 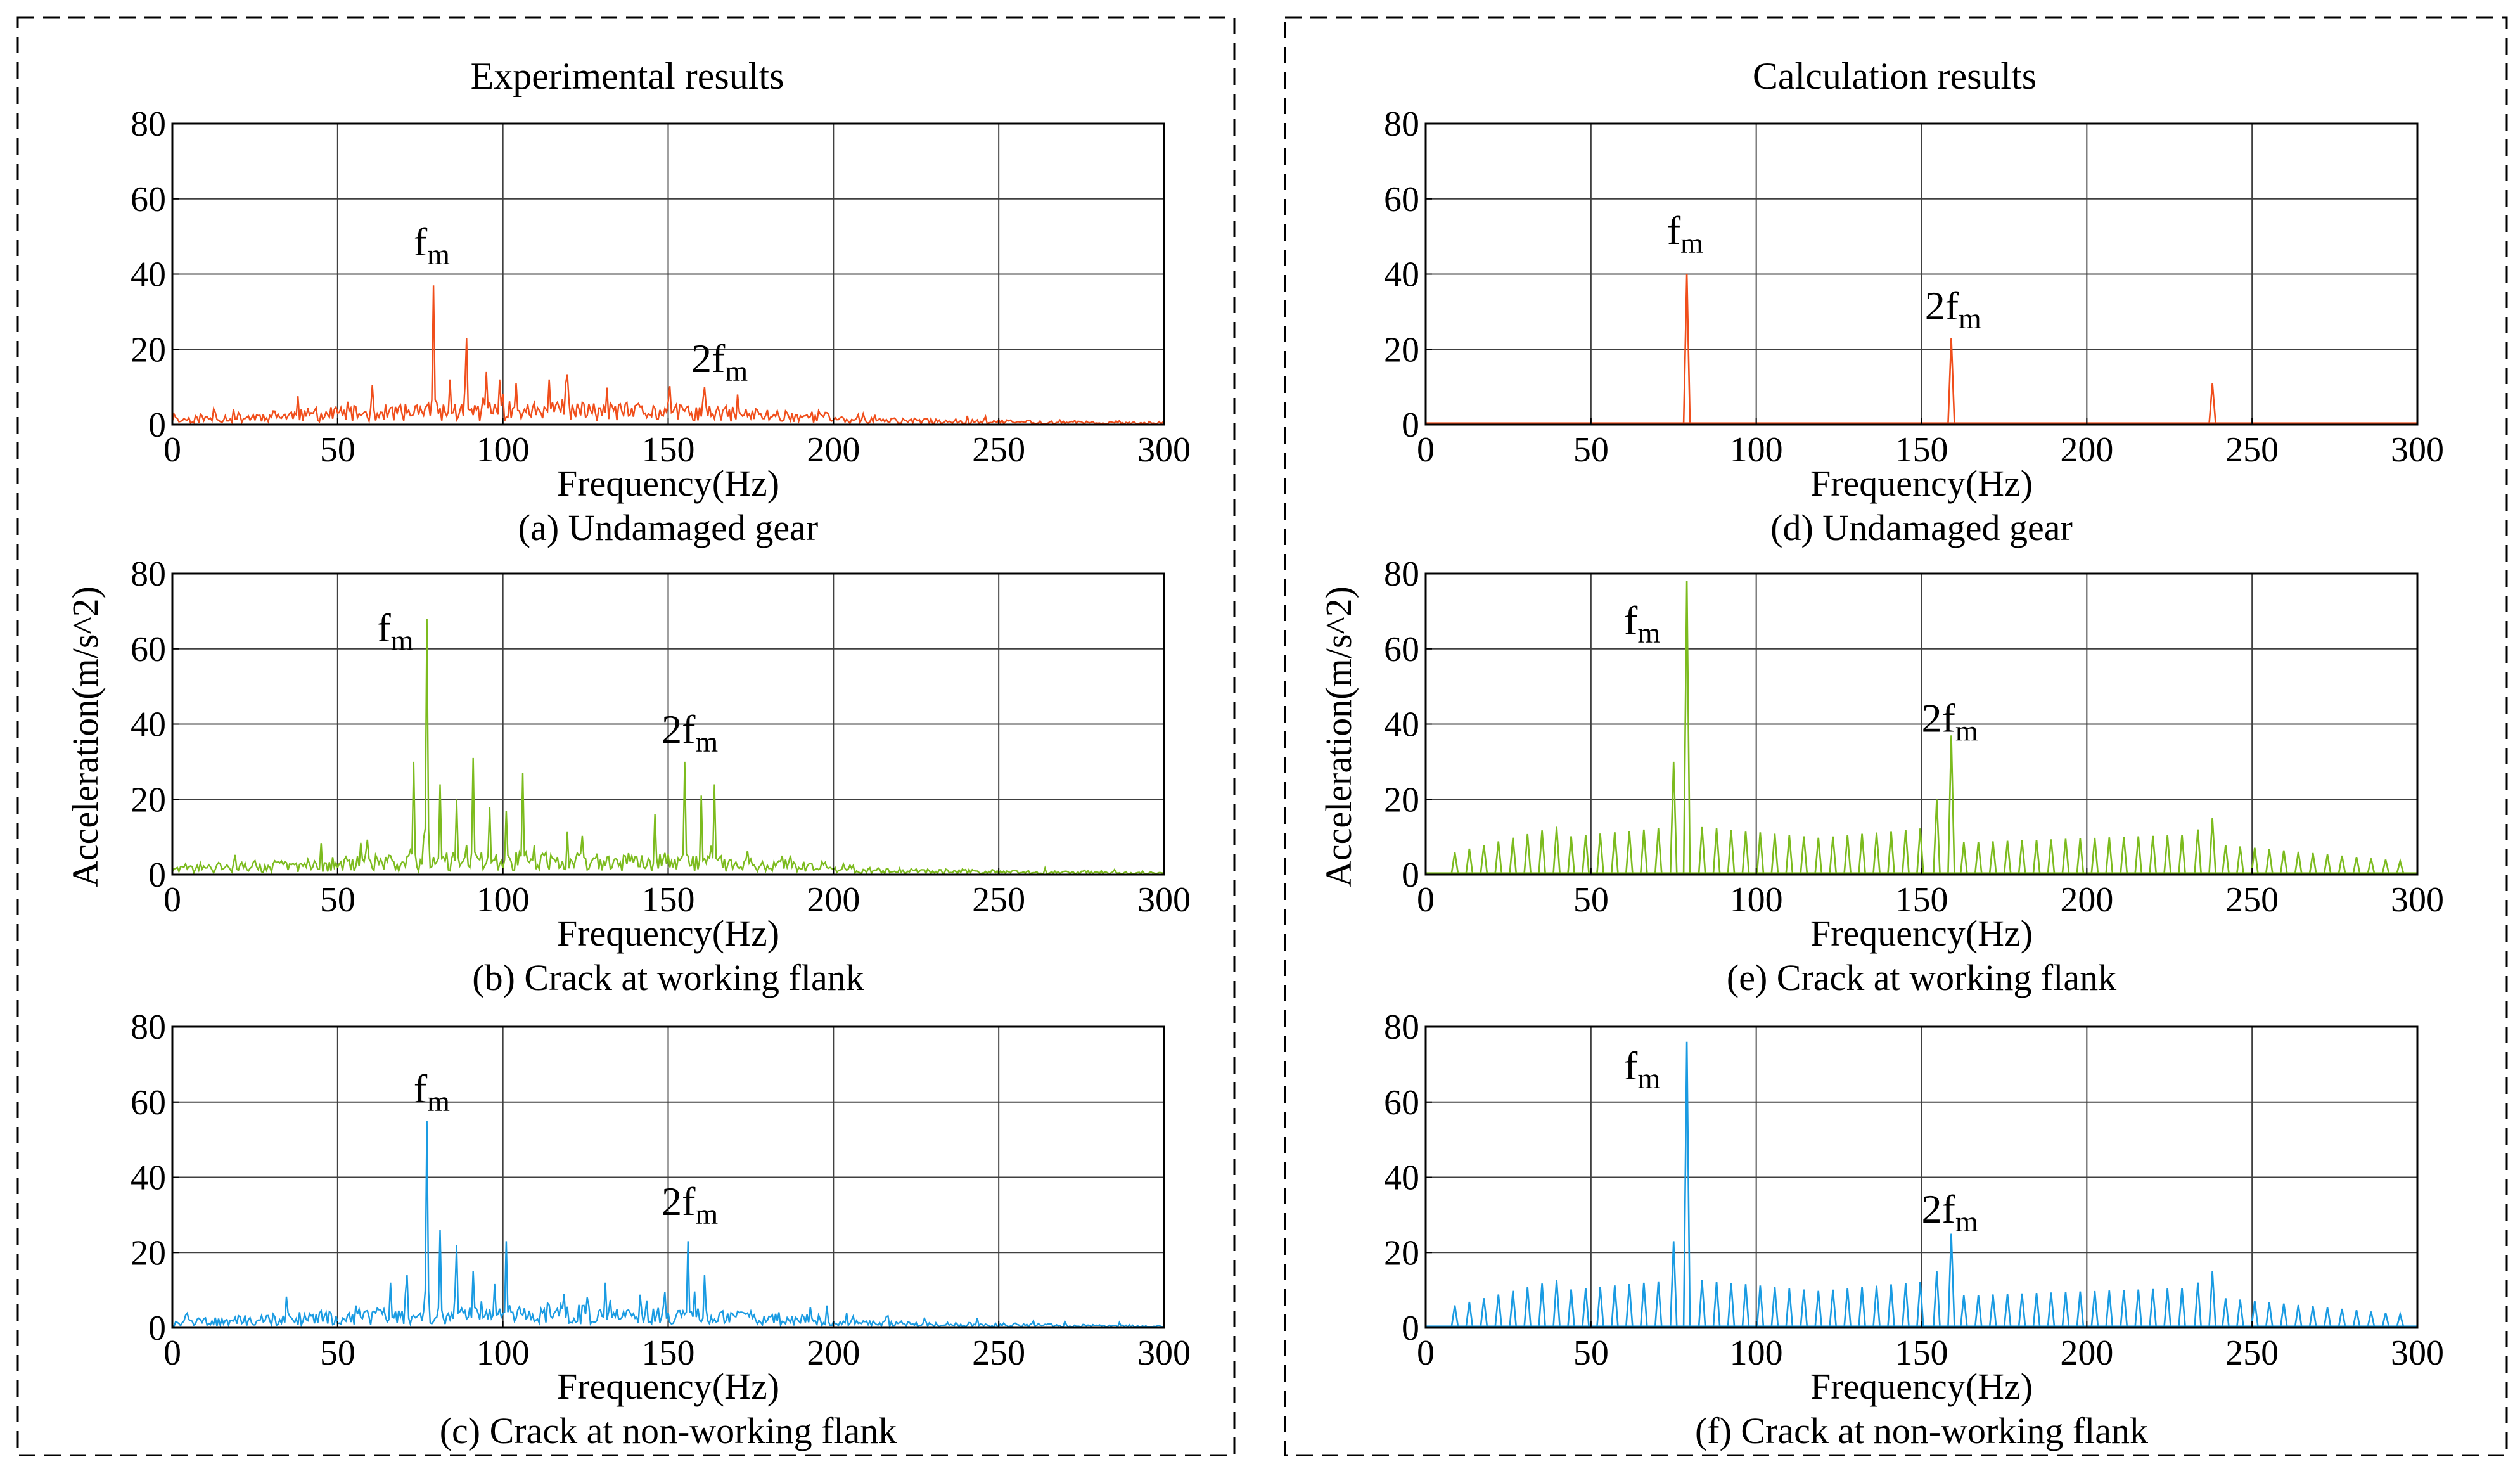 What do you see at coordinates (668, 527) in the screenshot?
I see `panel-caption: (a) Undamaged gear` at bounding box center [668, 527].